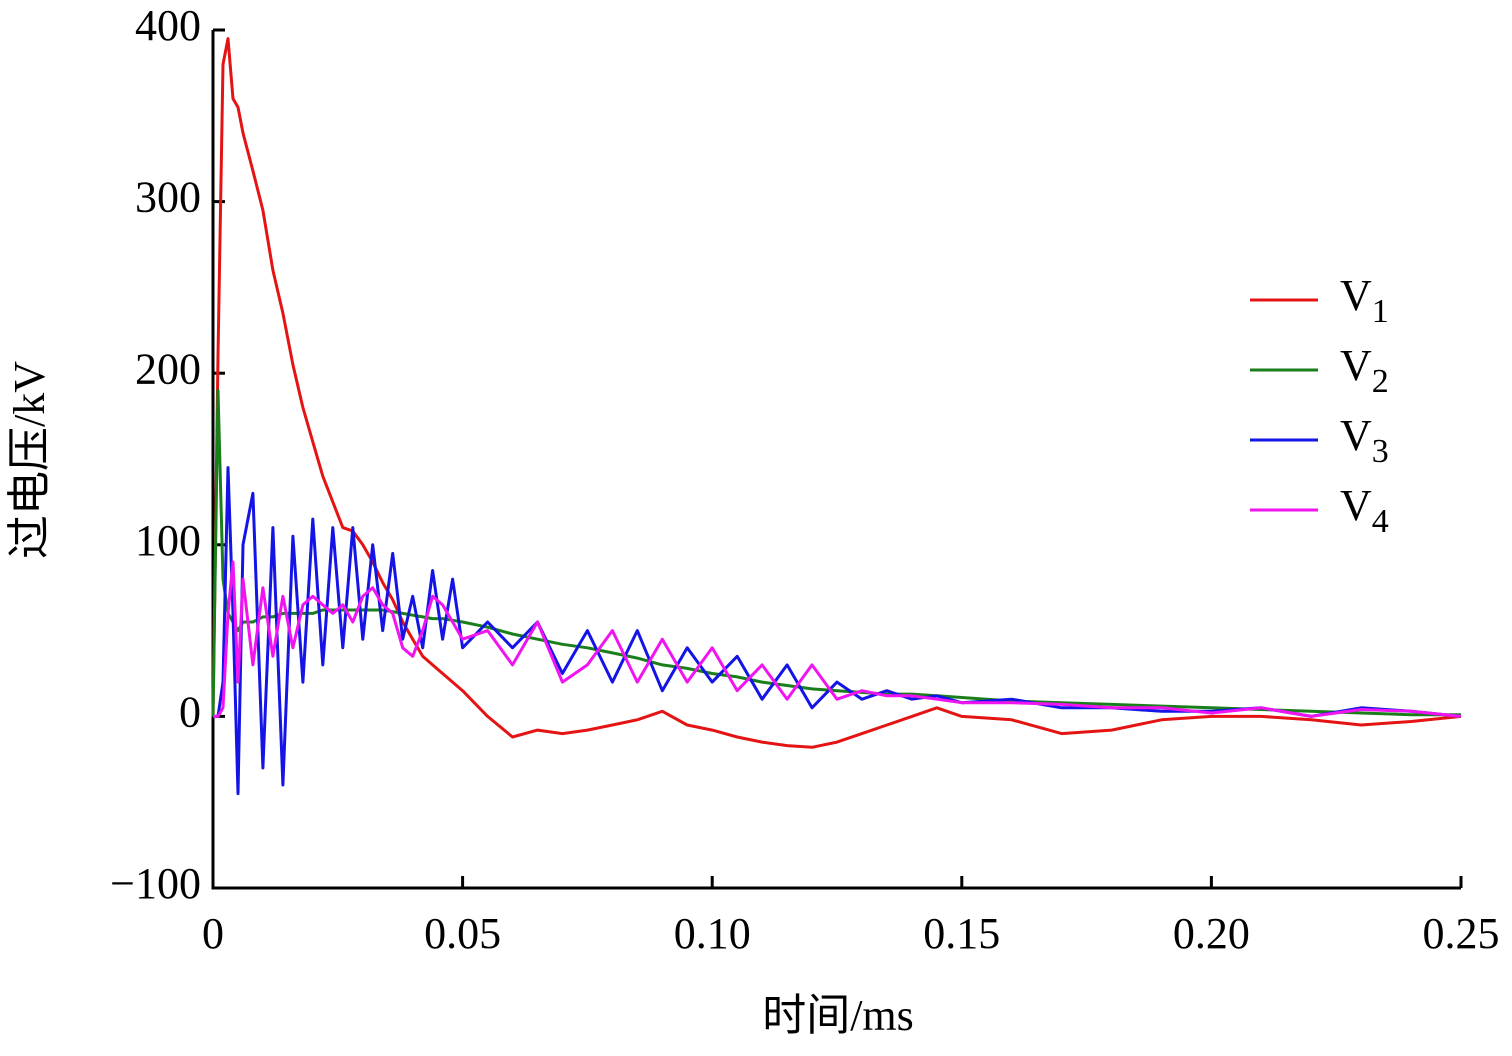 This screenshot has height=1056, width=1512. Describe the element at coordinates (1211, 933) in the screenshot. I see `x-tick-label: 0.20` at that location.